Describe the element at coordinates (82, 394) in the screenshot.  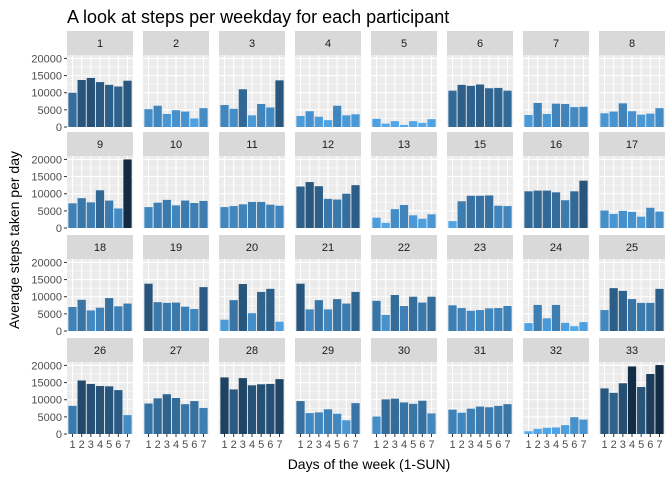
I see `facet-panel-26: 26 0 5000 10000 15000 20000 1 2 3 4 5 6 7` at that location.